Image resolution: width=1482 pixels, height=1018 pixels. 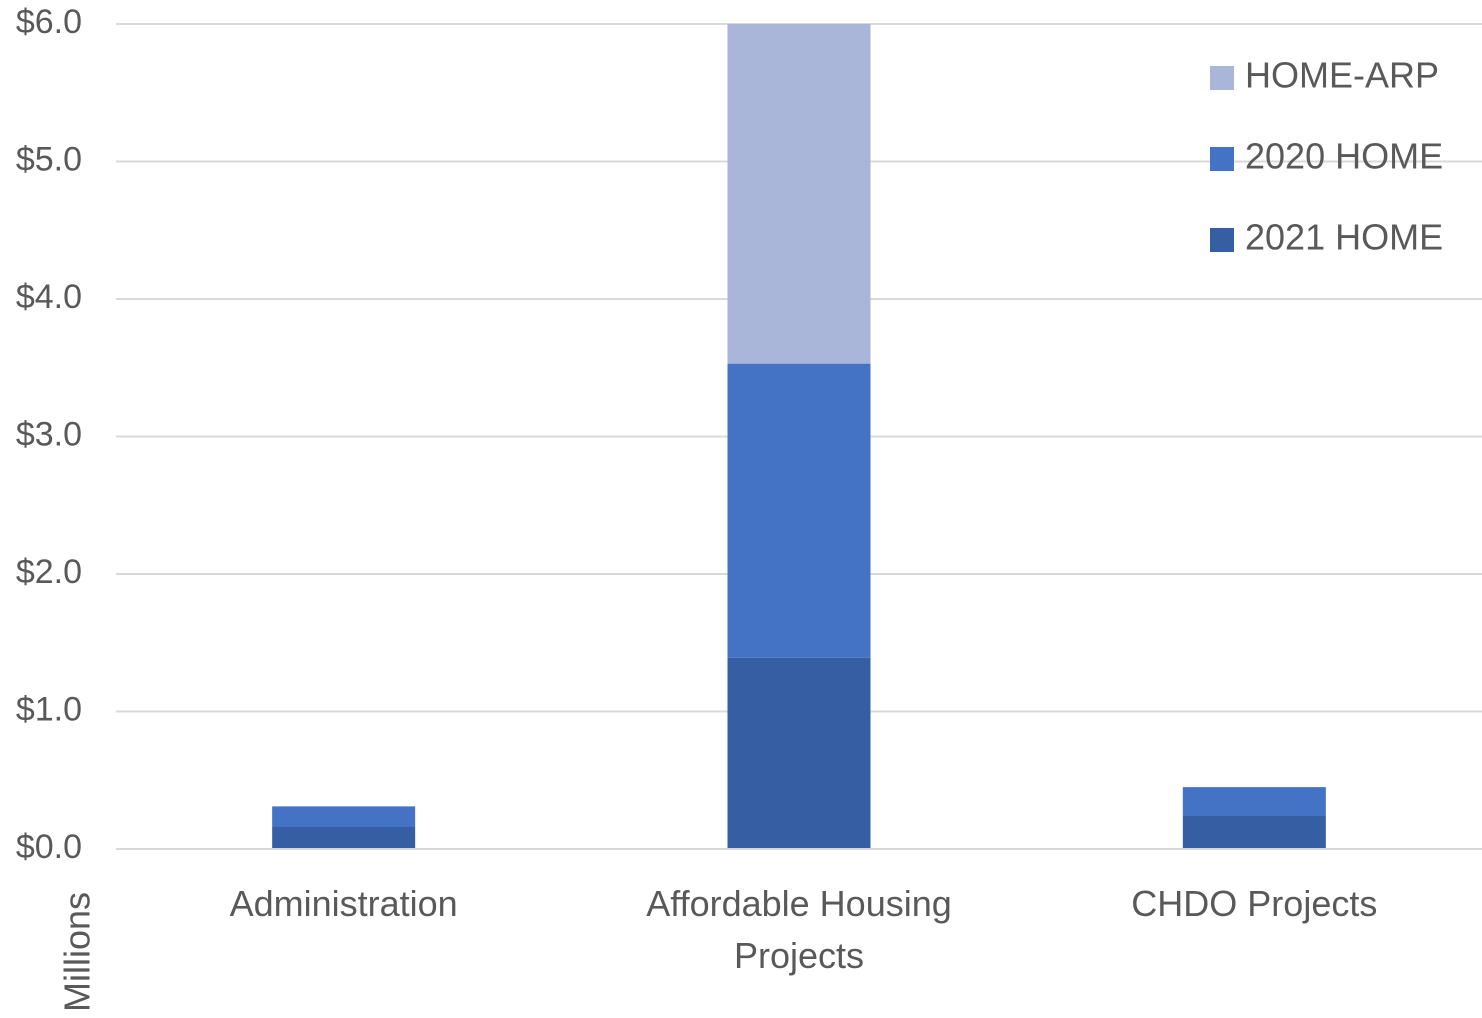 What do you see at coordinates (1254, 903) in the screenshot?
I see `x-tick-label: CHDO Projects` at bounding box center [1254, 903].